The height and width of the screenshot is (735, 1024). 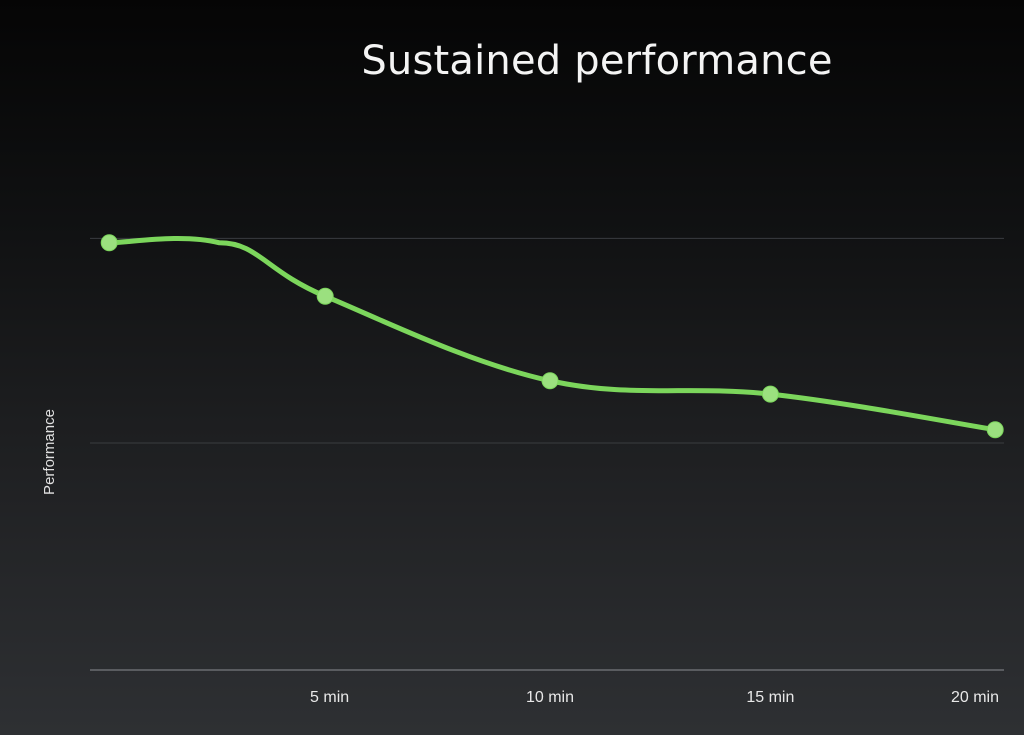 What do you see at coordinates (550, 697) in the screenshot?
I see `x-tick-label: 10 min` at bounding box center [550, 697].